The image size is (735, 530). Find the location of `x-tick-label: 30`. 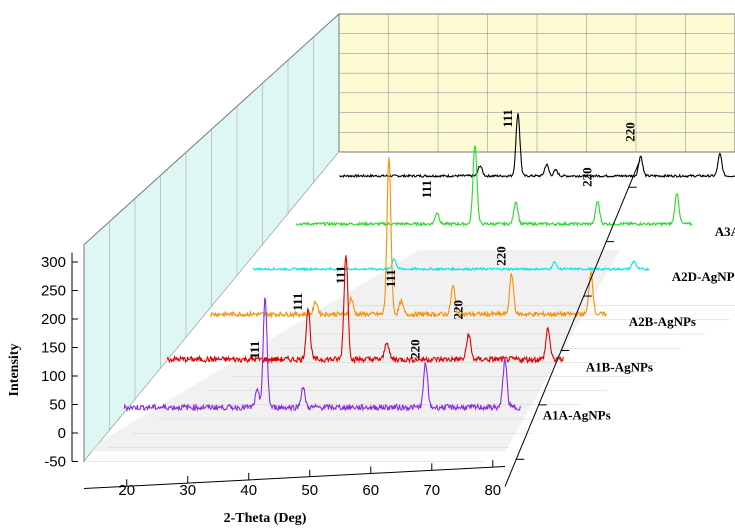

x-tick-label: 30 is located at coordinates (187, 490).